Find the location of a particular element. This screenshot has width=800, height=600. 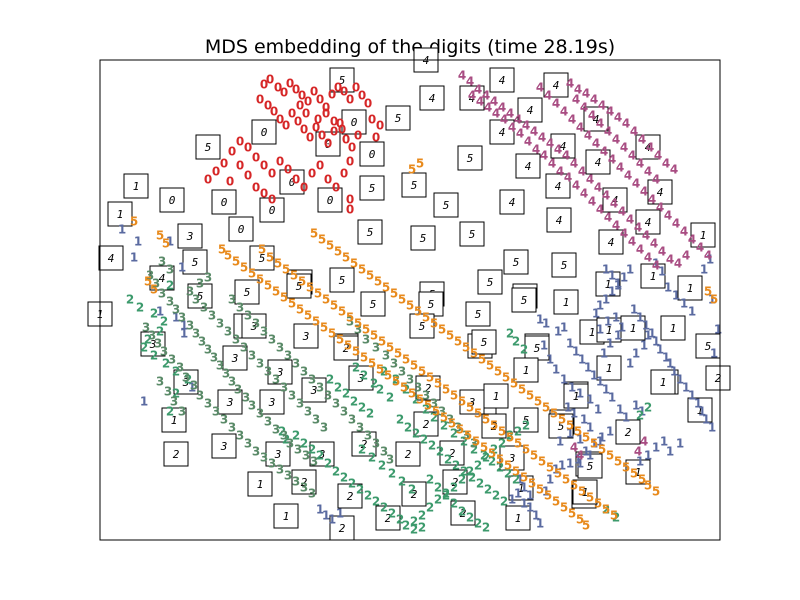

digit-thumbnail-glyph: 0 is located at coordinates (292, 182).